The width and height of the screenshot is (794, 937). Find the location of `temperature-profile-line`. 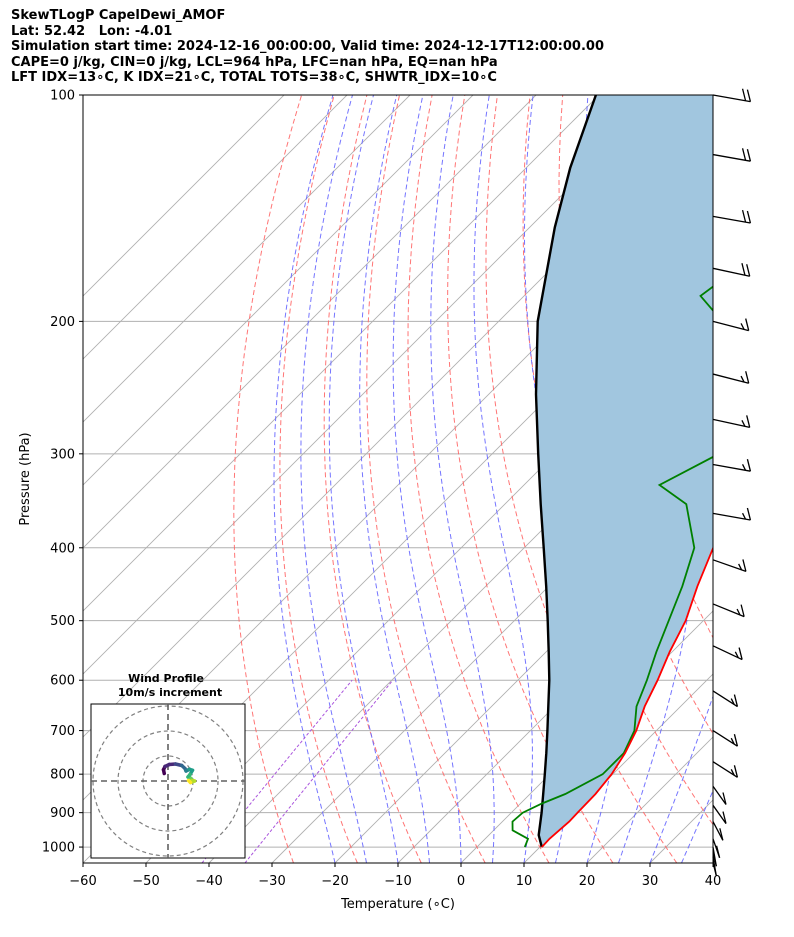

temperature-profile-line is located at coordinates (627, 696).